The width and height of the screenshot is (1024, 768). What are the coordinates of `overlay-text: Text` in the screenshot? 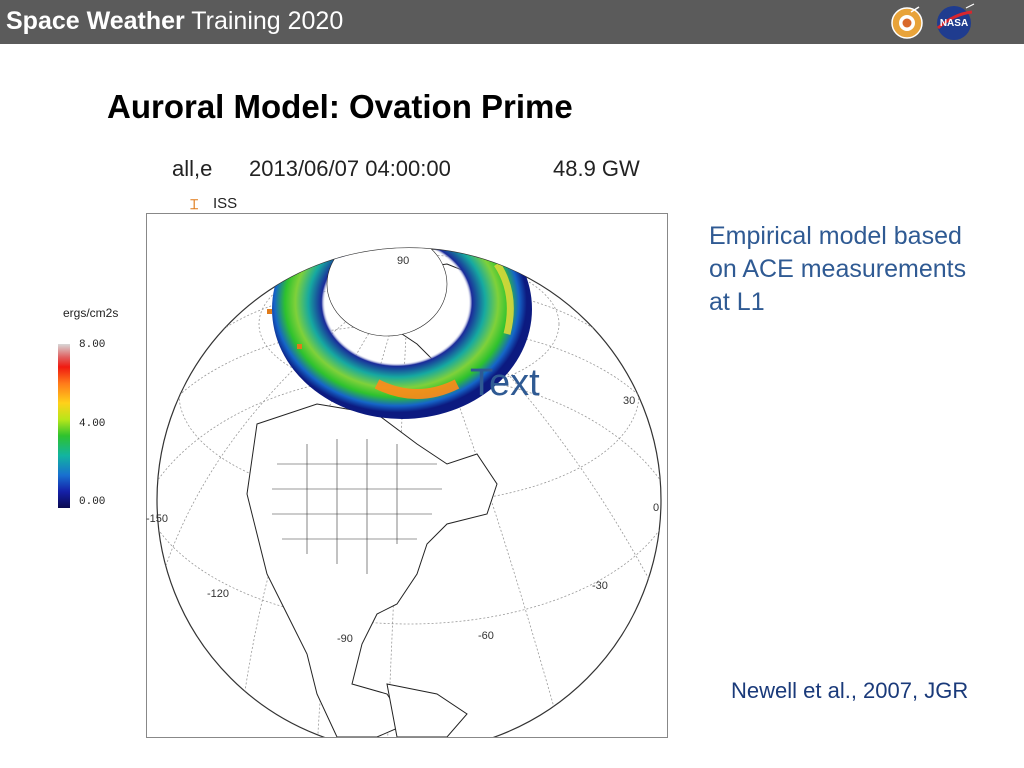 It's located at (505, 383).